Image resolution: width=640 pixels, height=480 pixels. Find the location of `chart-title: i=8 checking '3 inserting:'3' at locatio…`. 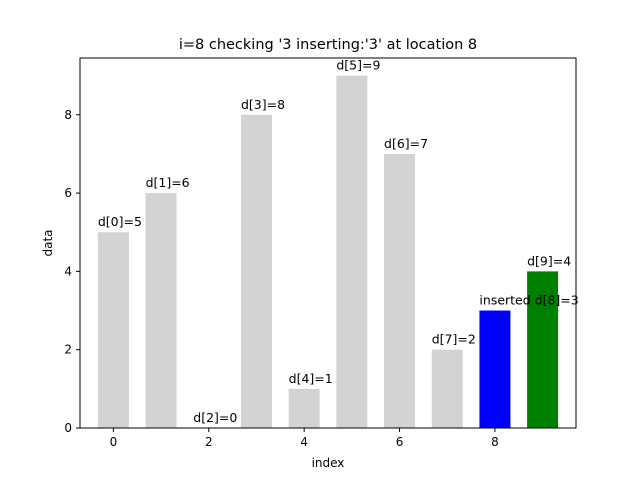

chart-title: i=8 checking '3 inserting:'3' at locatio… is located at coordinates (328, 45).